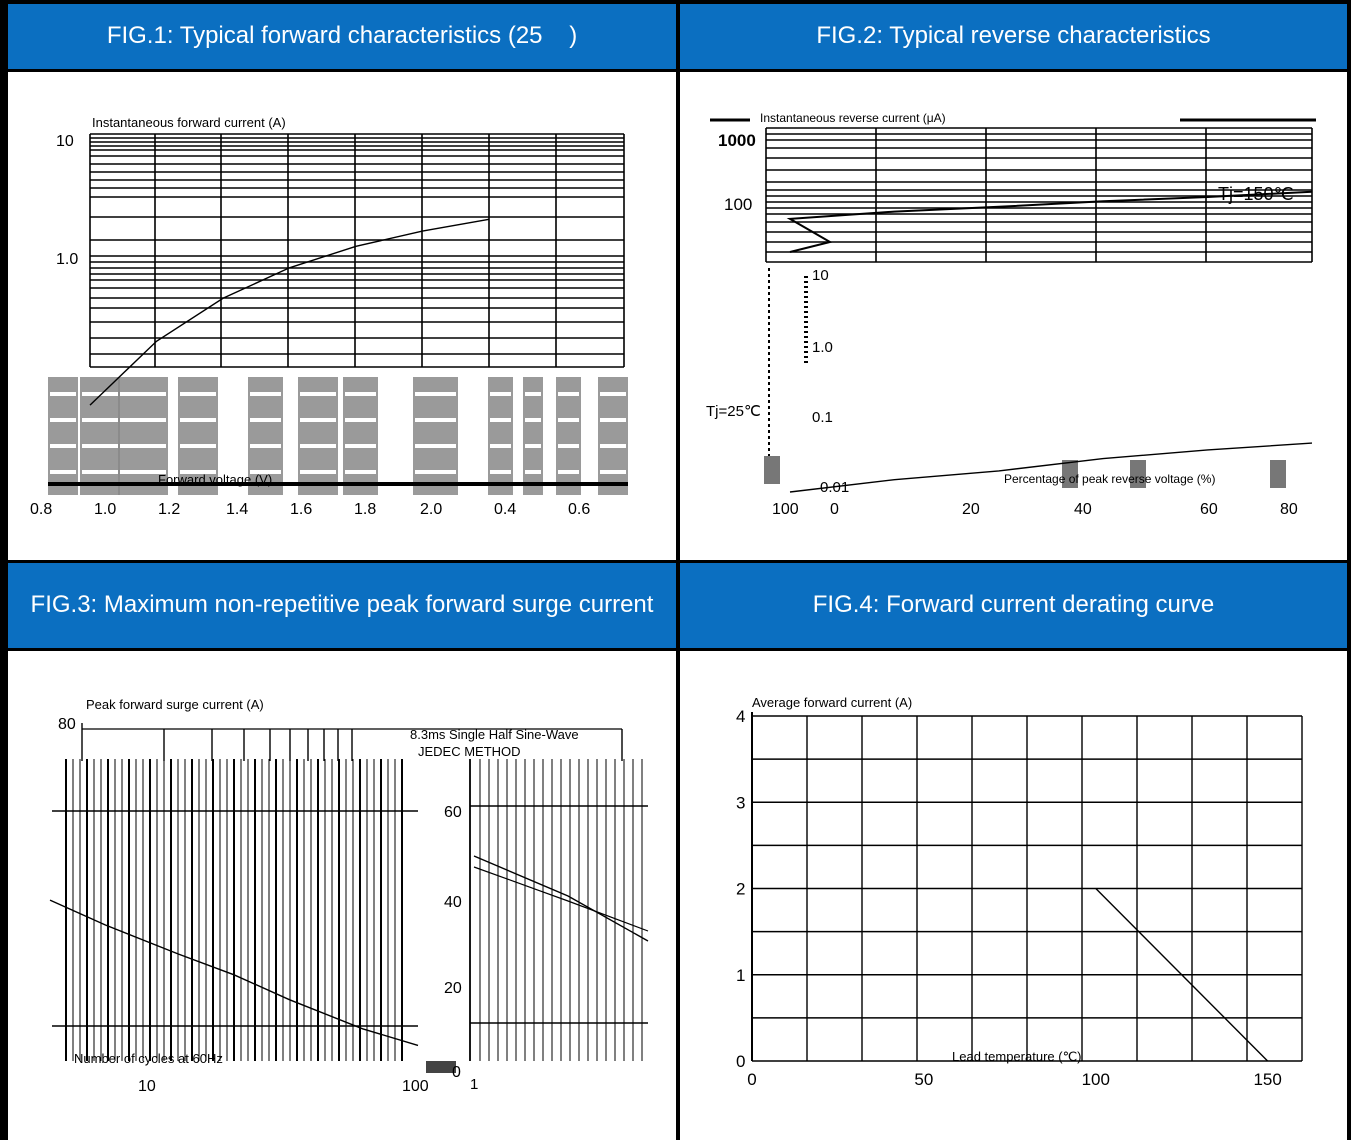  Describe the element at coordinates (834, 509) in the screenshot. I see `fig2-xtick-1: 0` at that location.